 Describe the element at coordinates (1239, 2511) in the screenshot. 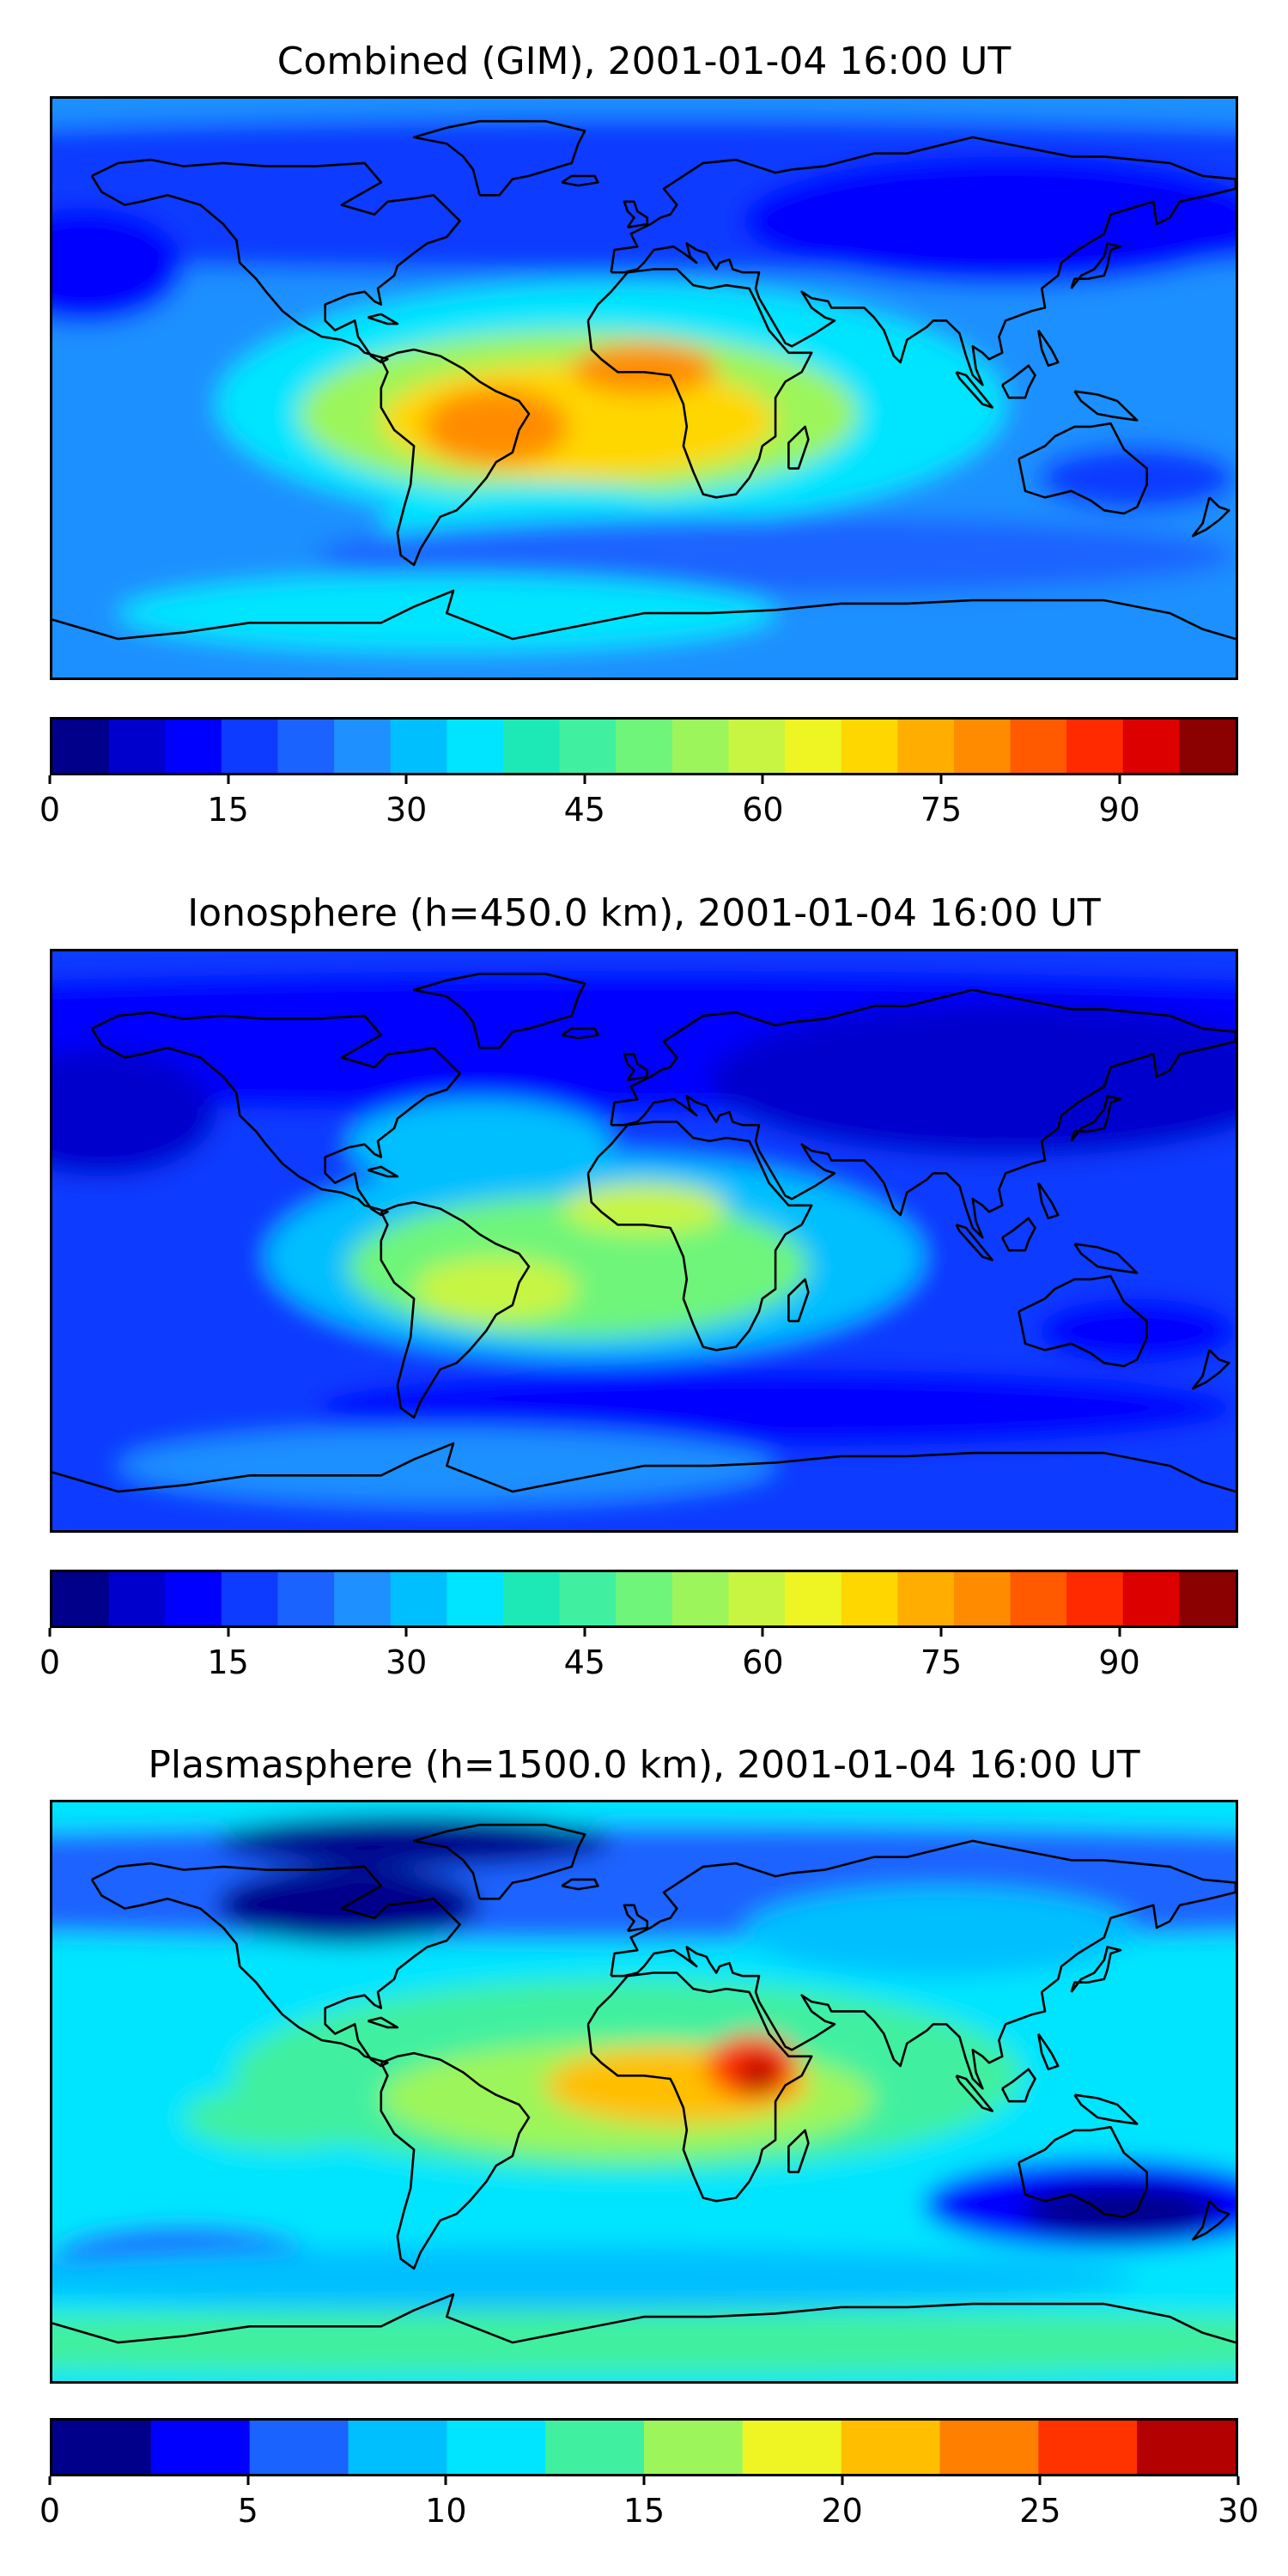

I see `colorbar-tick-label-6: 30` at that location.